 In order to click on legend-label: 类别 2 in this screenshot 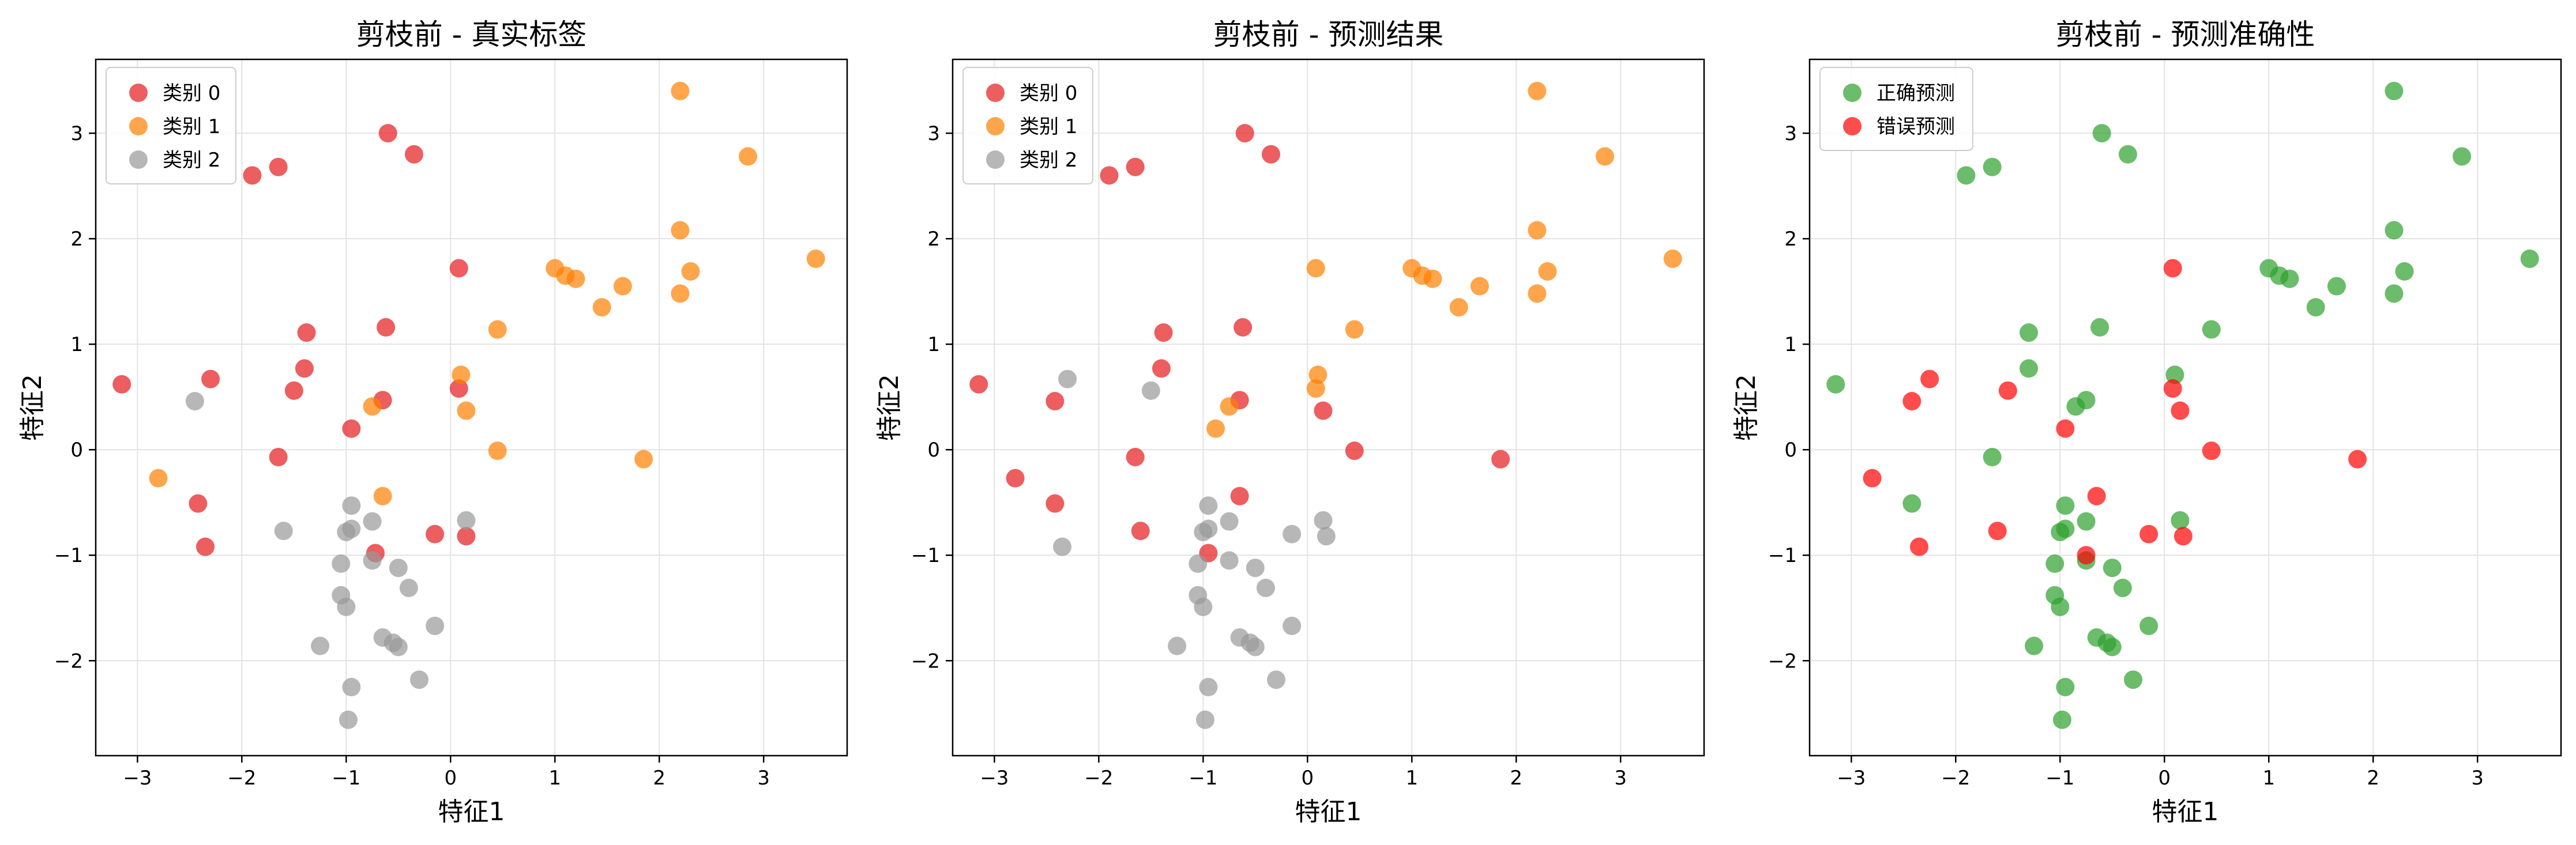, I will do `click(191, 160)`.